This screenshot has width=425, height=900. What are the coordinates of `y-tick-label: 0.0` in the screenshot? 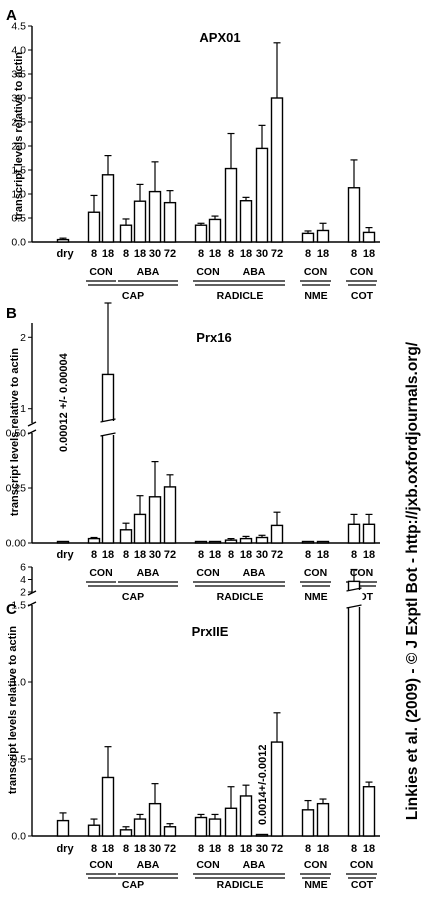 It's located at (18, 243).